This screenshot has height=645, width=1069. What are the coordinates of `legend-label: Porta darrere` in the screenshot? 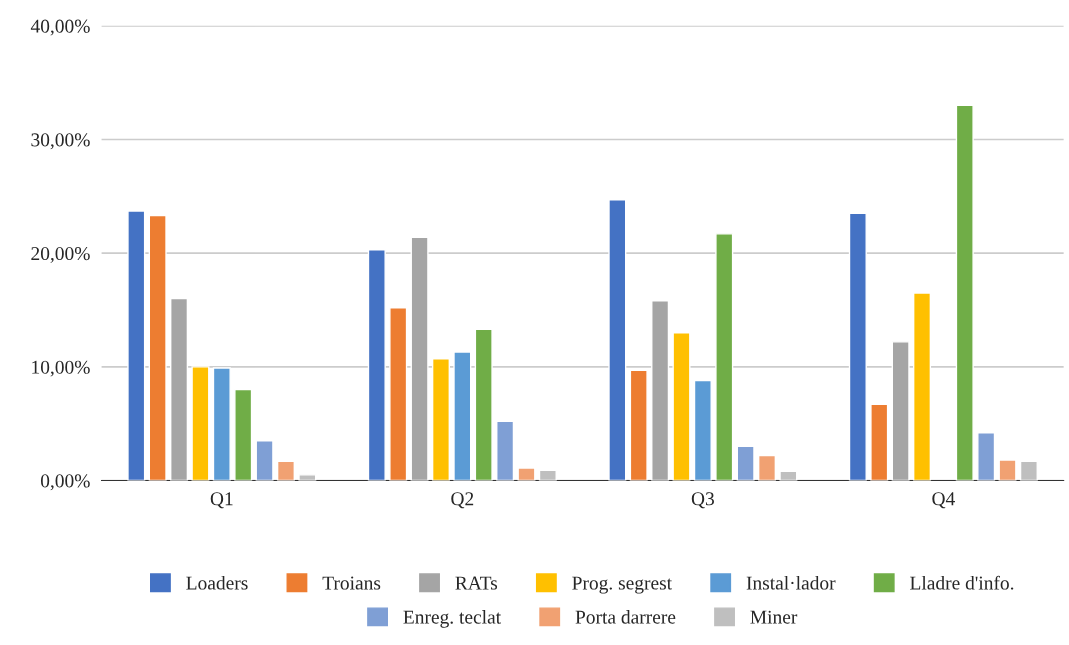 It's located at (625, 617).